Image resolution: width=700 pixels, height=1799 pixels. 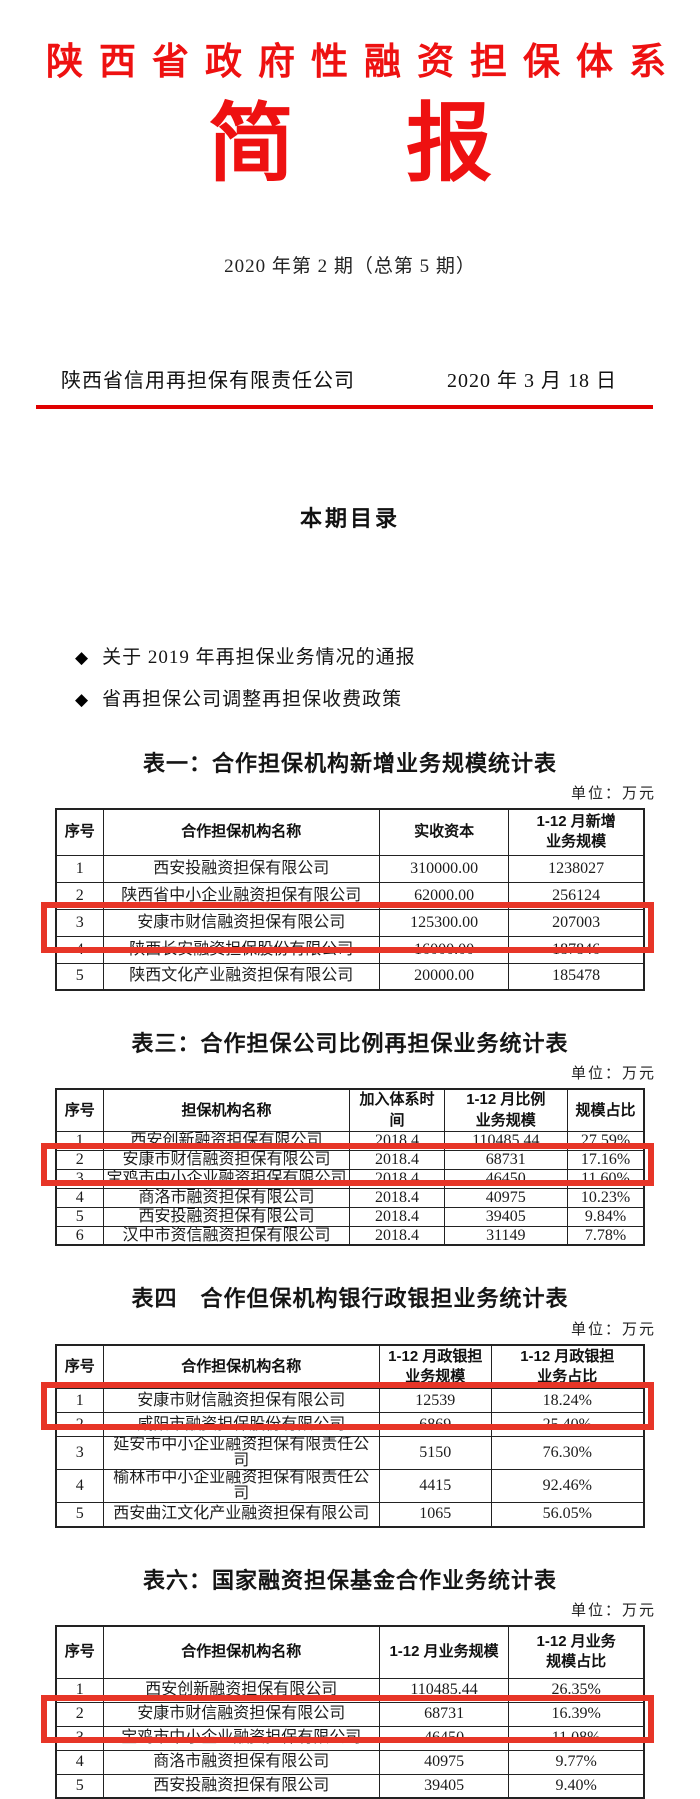 What do you see at coordinates (576, 976) in the screenshot?
I see `table-cell: 185478` at bounding box center [576, 976].